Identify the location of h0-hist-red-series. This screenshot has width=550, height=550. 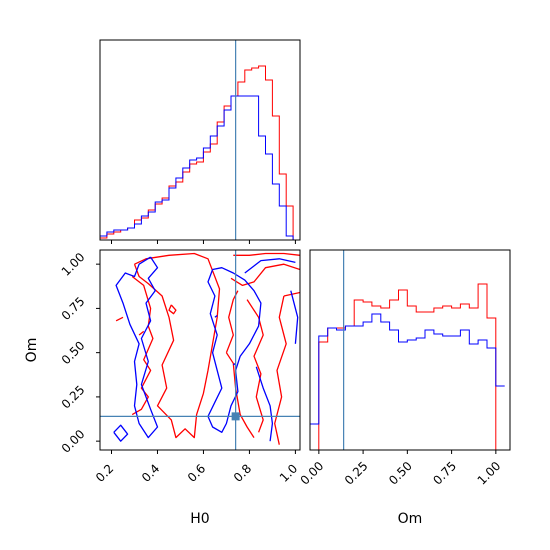
(200, 152).